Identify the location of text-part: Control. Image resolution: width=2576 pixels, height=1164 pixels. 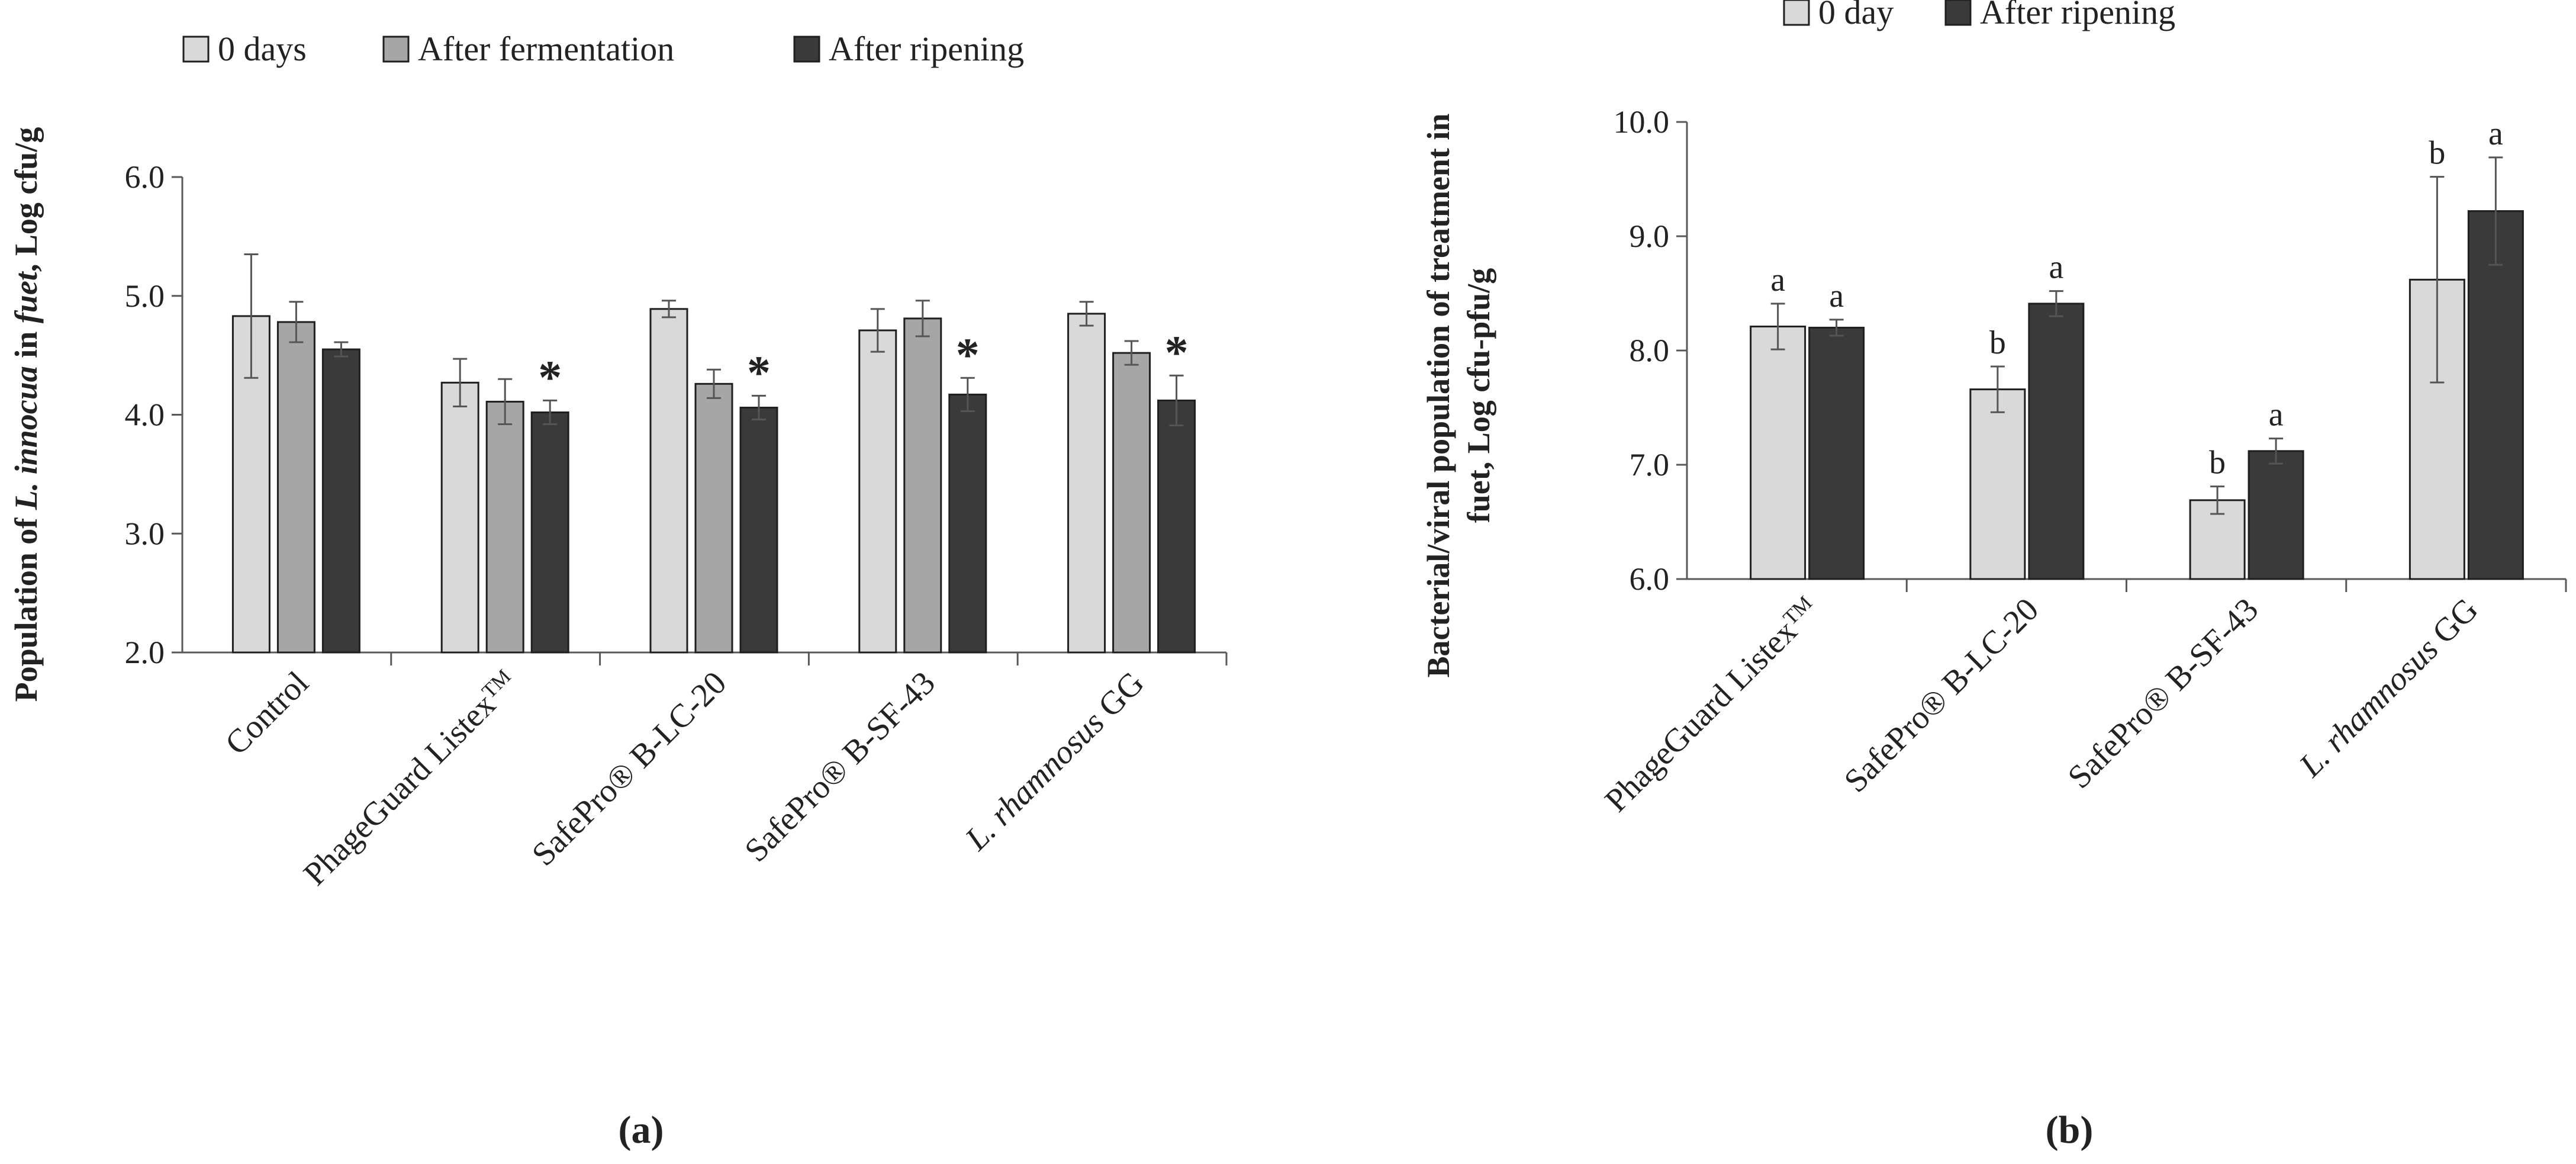
(267, 713).